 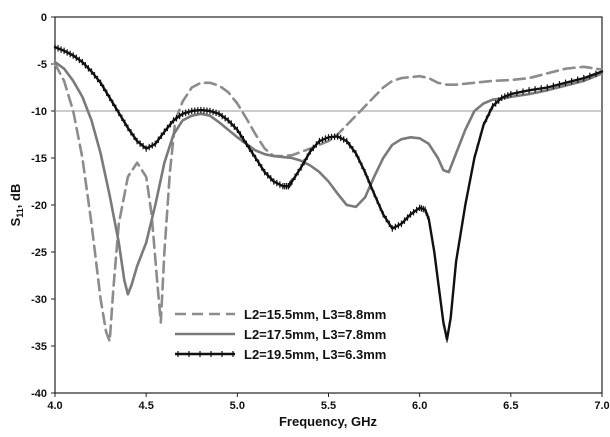 I want to click on y-axis-title: S11, dB, so click(x=16, y=205).